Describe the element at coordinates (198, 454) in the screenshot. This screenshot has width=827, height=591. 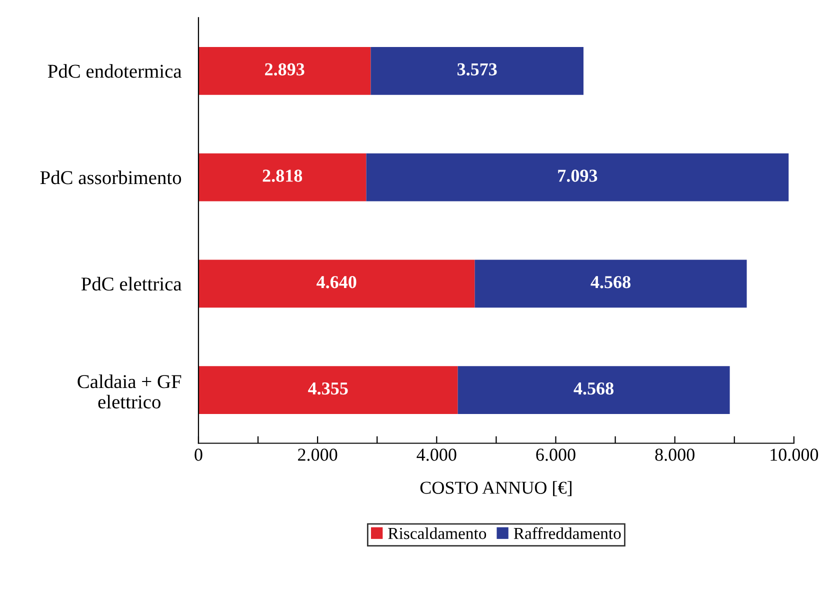
I see `x-tick-label: 0` at that location.